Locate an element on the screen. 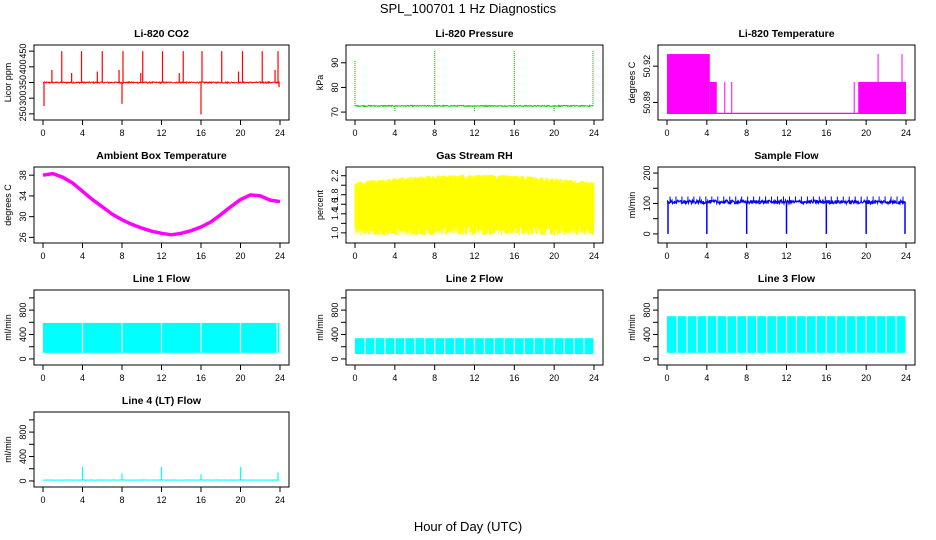 Image resolution: width=936 pixels, height=540 pixels. y-axis-label: degrees C is located at coordinates (8, 205).